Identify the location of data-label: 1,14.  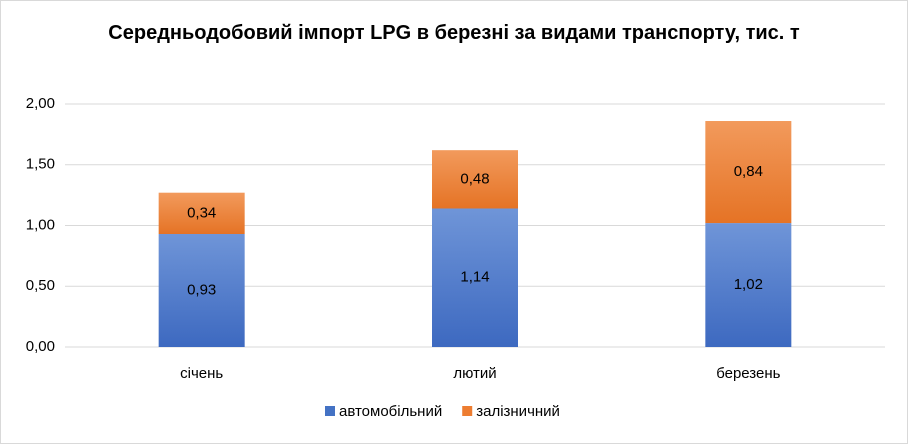
(474, 277).